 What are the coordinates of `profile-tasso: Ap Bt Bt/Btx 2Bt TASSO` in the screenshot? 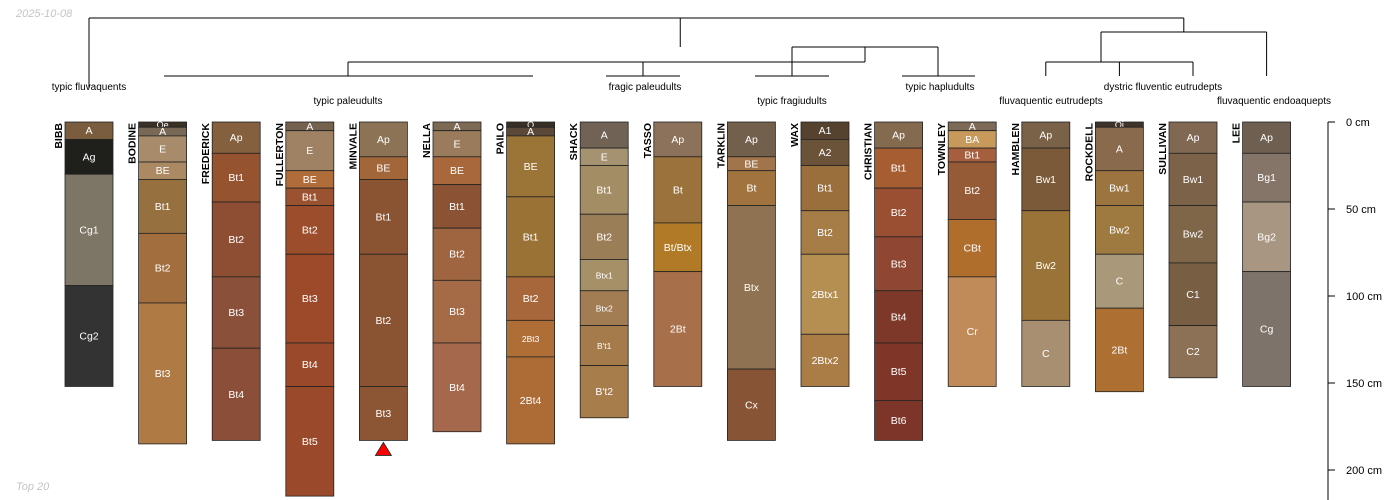 It's located at (672, 254).